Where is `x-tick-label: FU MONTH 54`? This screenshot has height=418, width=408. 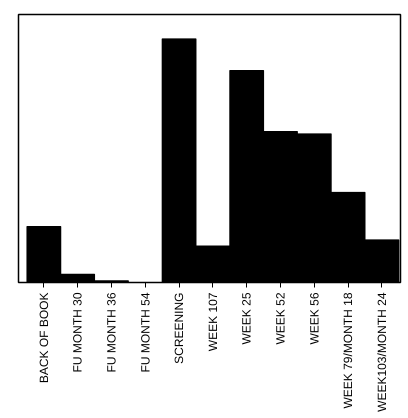
x-tick-label: FU MONTH 54 is located at coordinates (145, 332).